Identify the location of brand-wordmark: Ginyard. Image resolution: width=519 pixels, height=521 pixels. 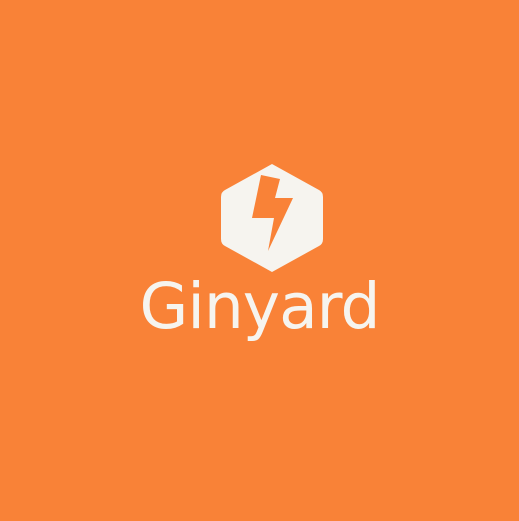
(260, 306).